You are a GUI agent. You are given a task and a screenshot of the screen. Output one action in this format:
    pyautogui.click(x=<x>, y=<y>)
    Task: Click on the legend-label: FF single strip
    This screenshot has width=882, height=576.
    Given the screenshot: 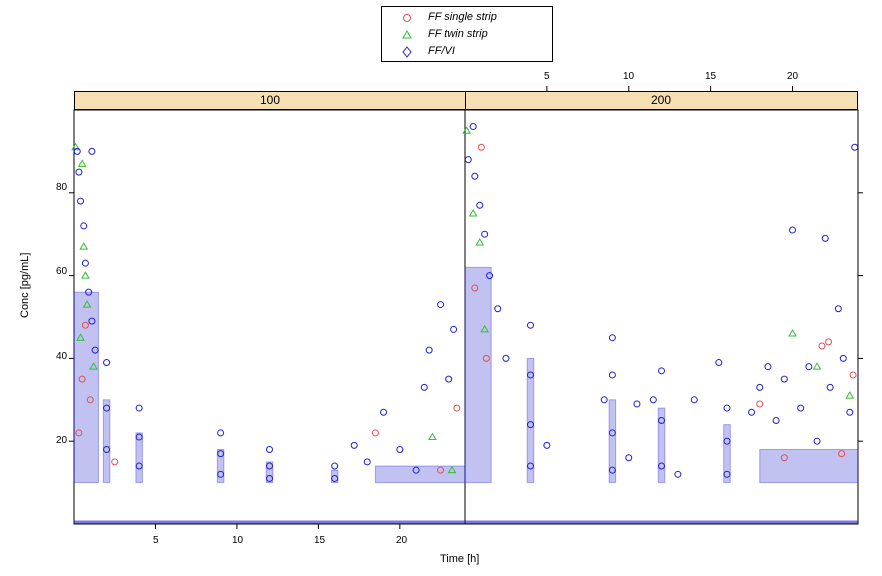 What is the action you would take?
    pyautogui.click(x=462, y=17)
    